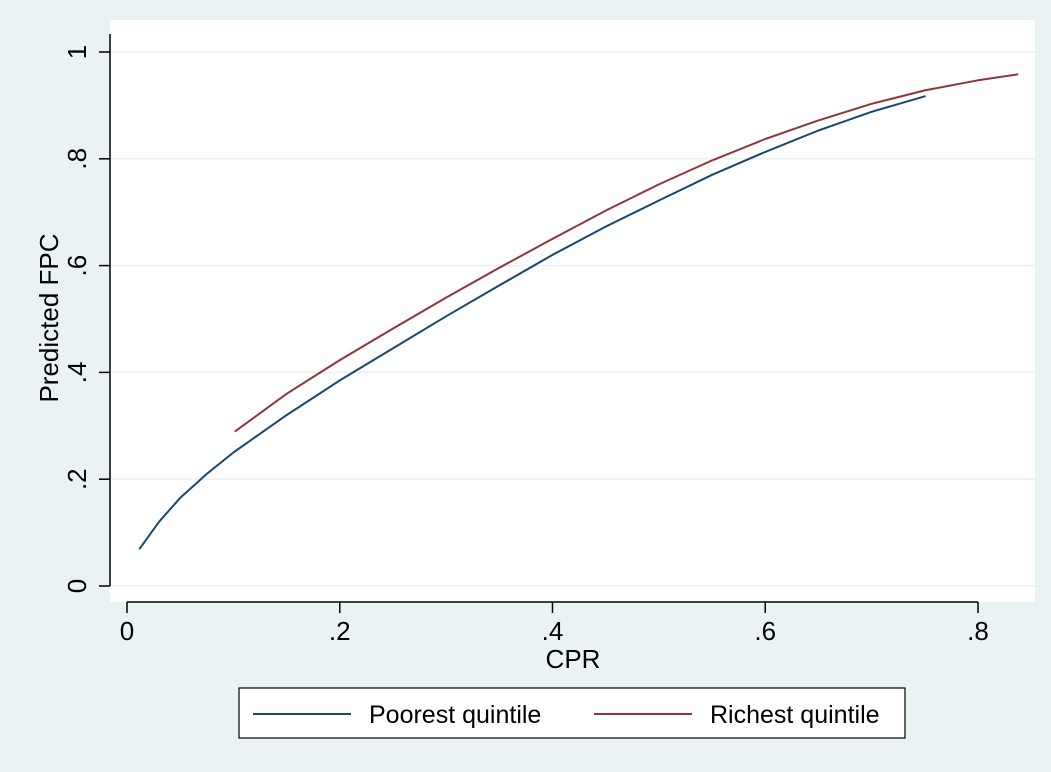  What do you see at coordinates (765, 631) in the screenshot?
I see `x-tick-label-3: .6` at bounding box center [765, 631].